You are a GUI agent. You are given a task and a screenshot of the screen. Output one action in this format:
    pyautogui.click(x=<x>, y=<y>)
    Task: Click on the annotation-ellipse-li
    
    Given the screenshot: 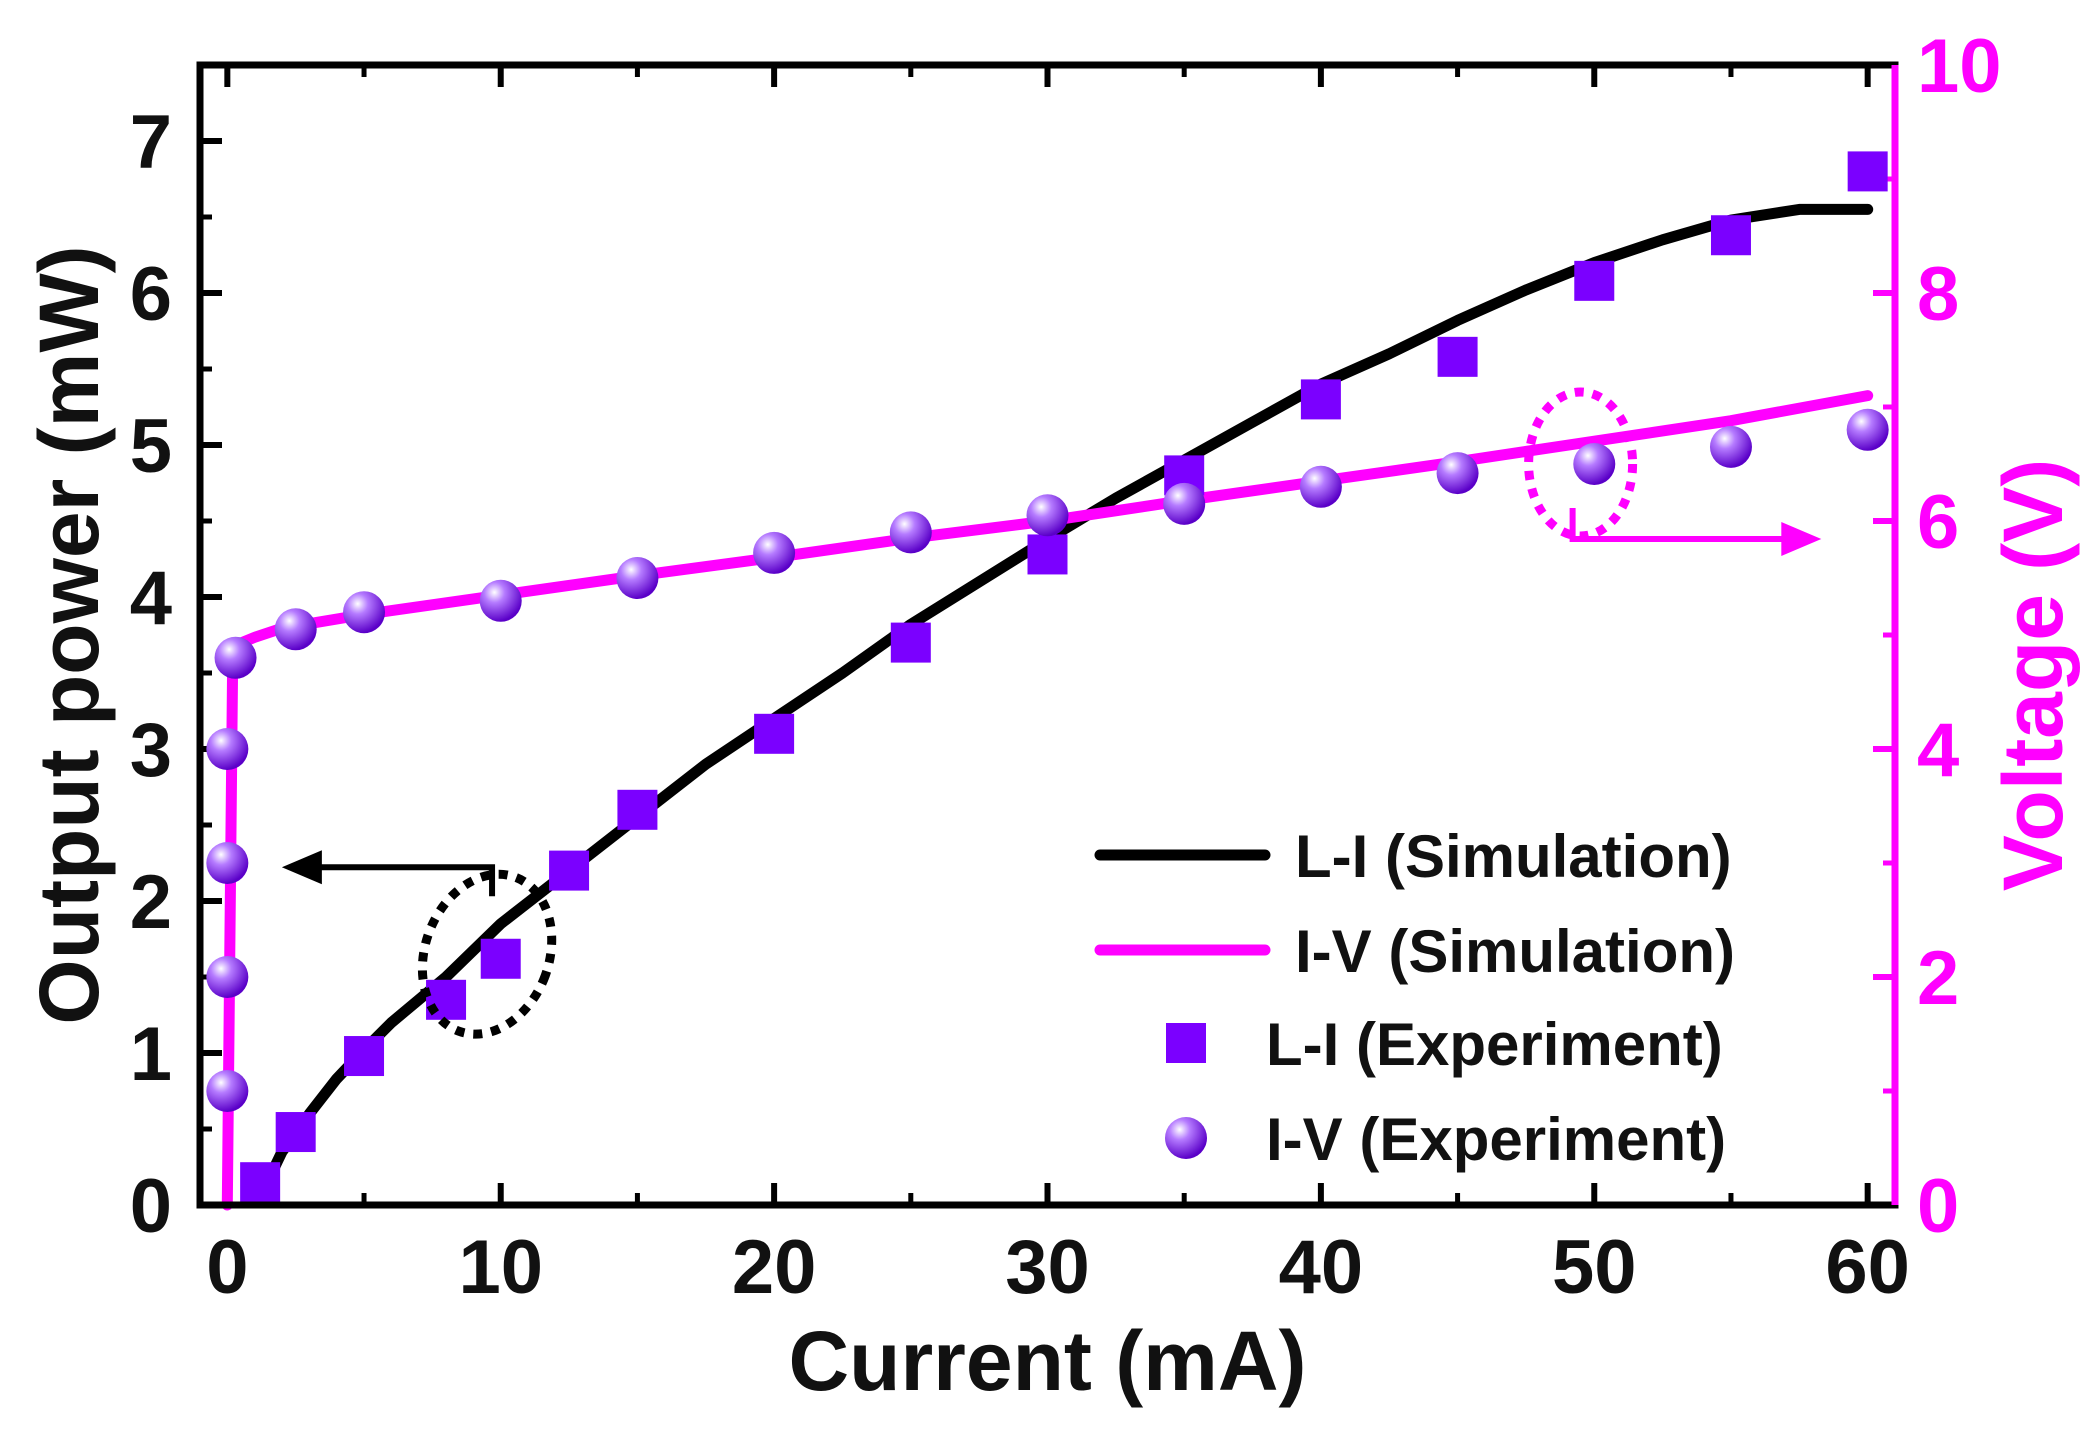 What is the action you would take?
    pyautogui.click(x=487, y=954)
    